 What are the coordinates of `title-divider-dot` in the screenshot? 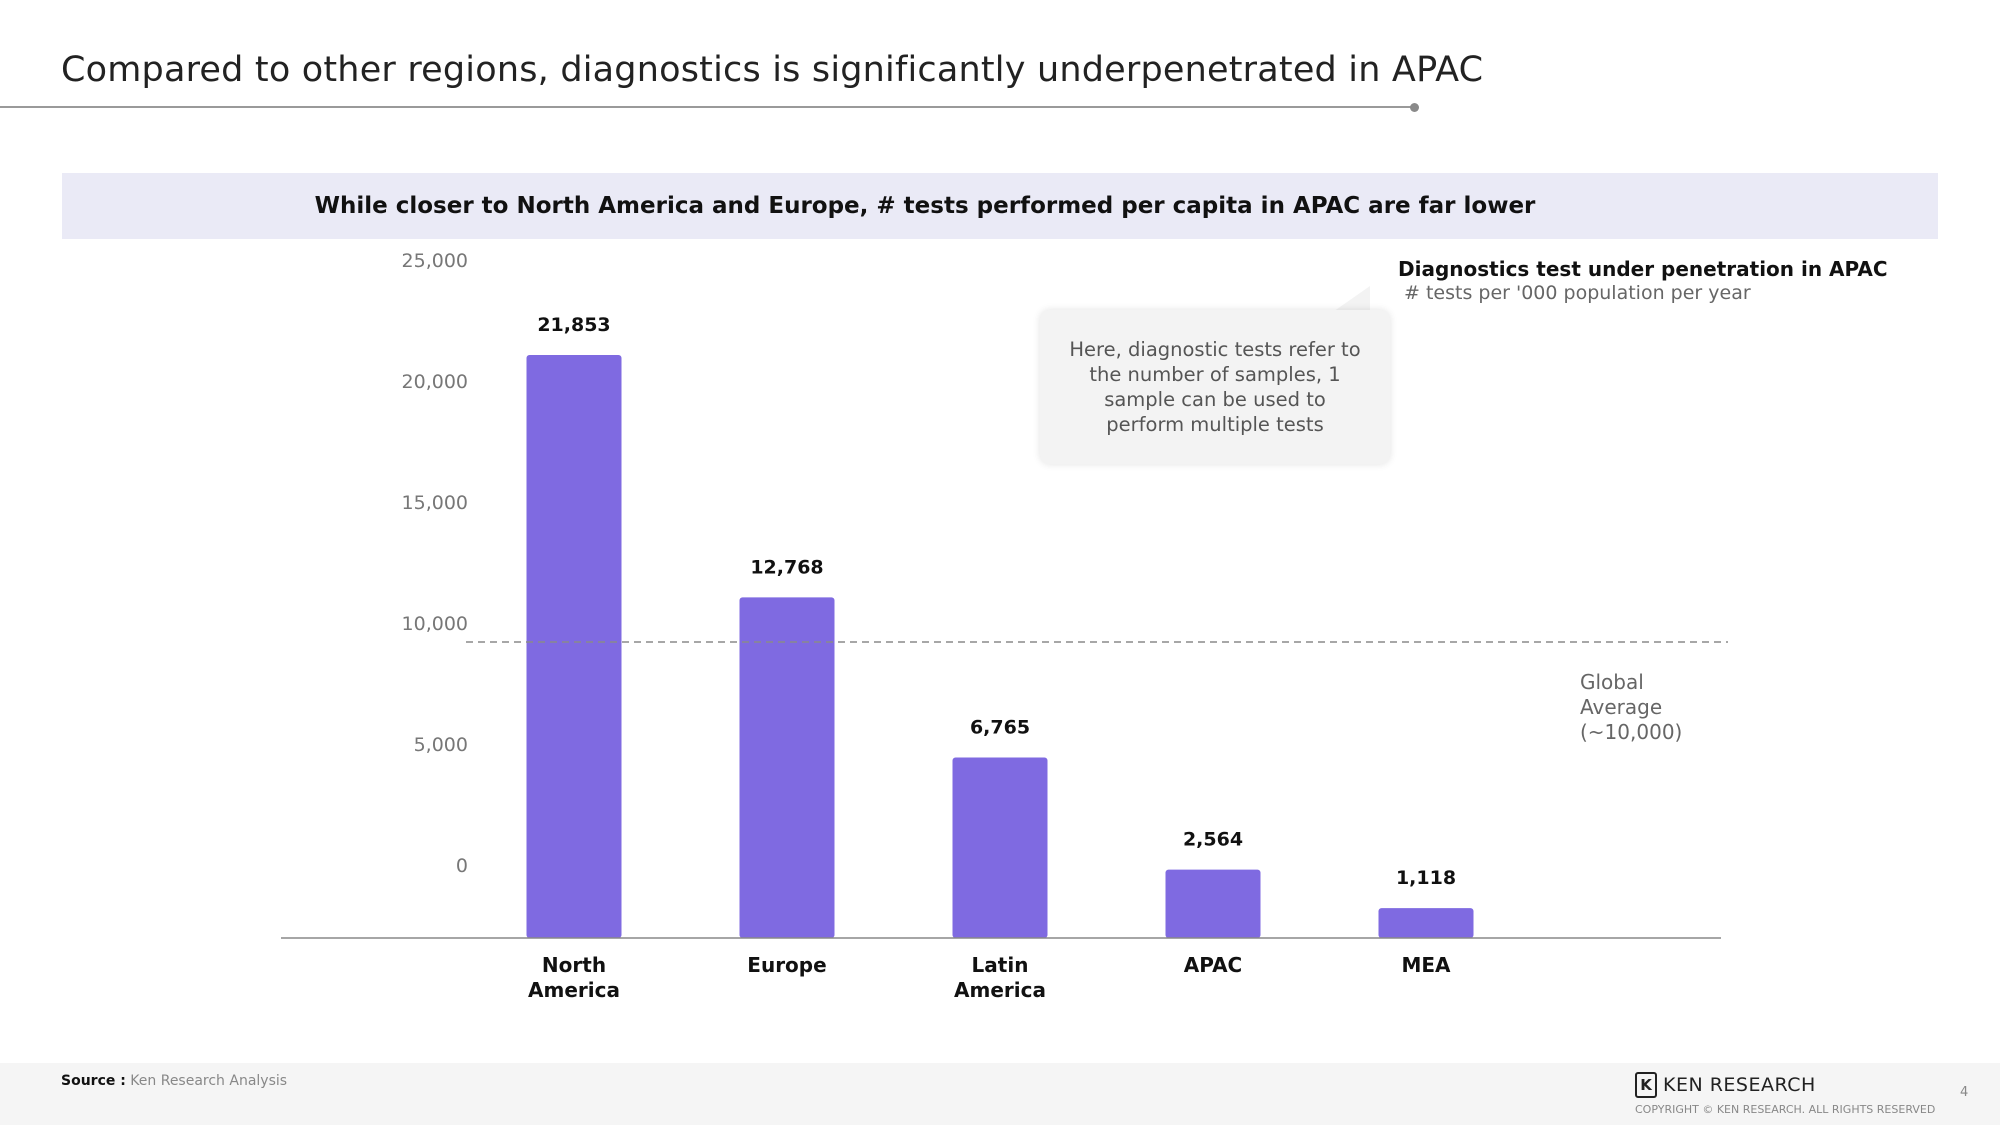 It's located at (1414, 107).